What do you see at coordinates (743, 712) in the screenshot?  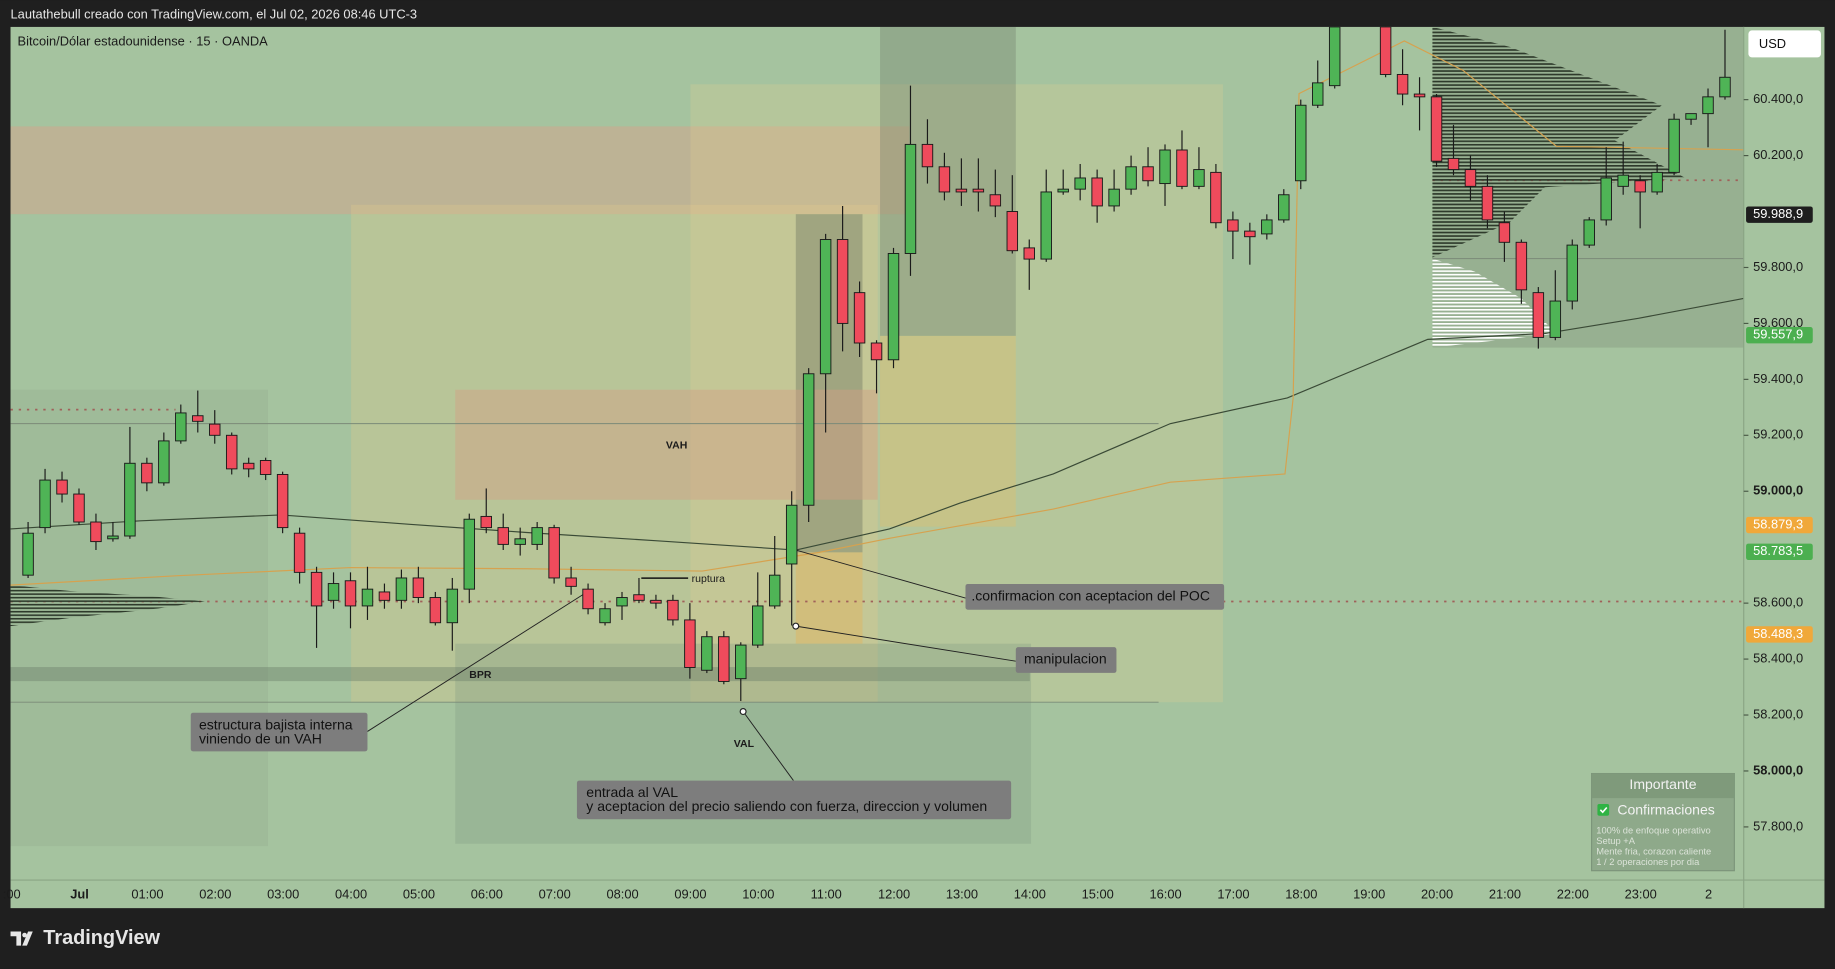 I see `callout-dot` at bounding box center [743, 712].